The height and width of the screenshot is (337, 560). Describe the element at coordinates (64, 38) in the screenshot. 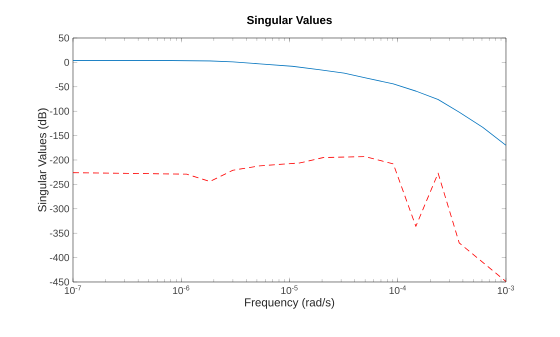

I see `y-tick-label: 50` at that location.